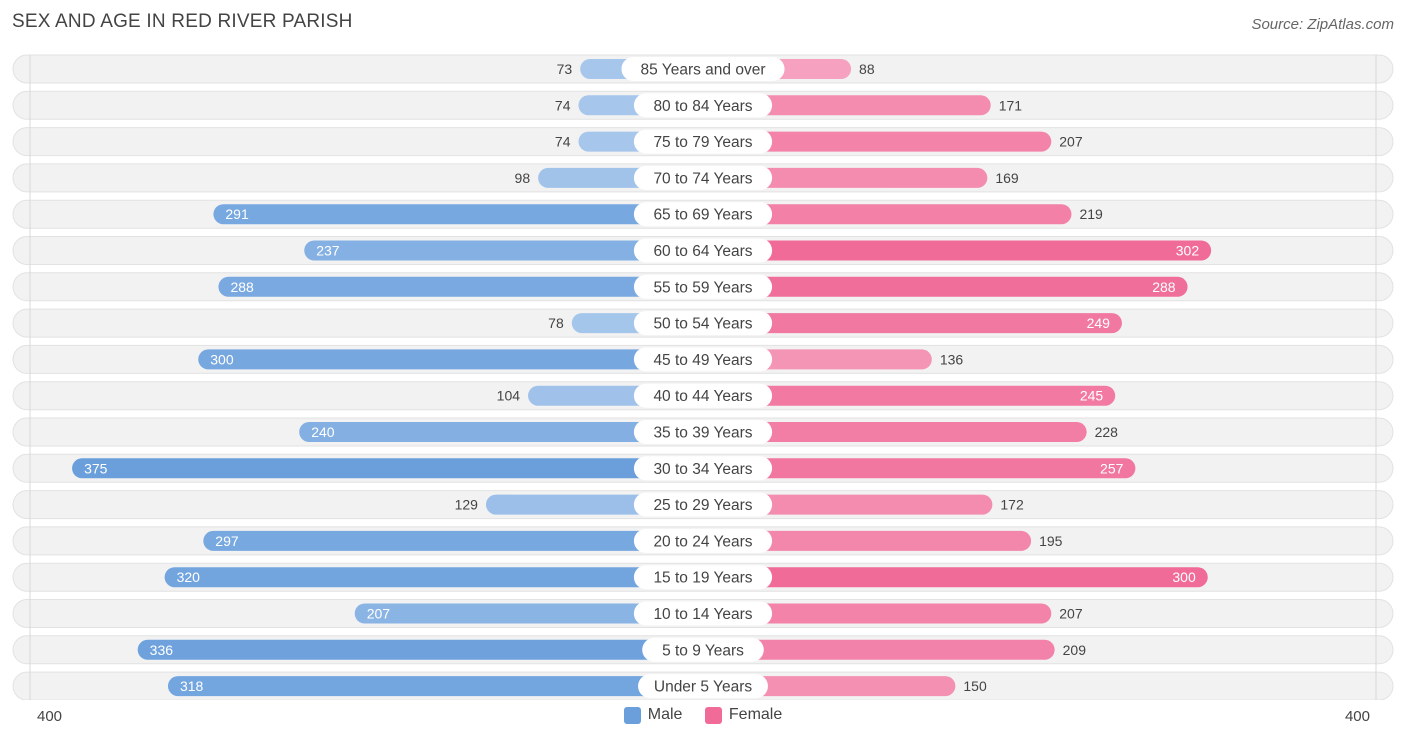 The image size is (1406, 740). I want to click on male-value-label: 98, so click(523, 178).